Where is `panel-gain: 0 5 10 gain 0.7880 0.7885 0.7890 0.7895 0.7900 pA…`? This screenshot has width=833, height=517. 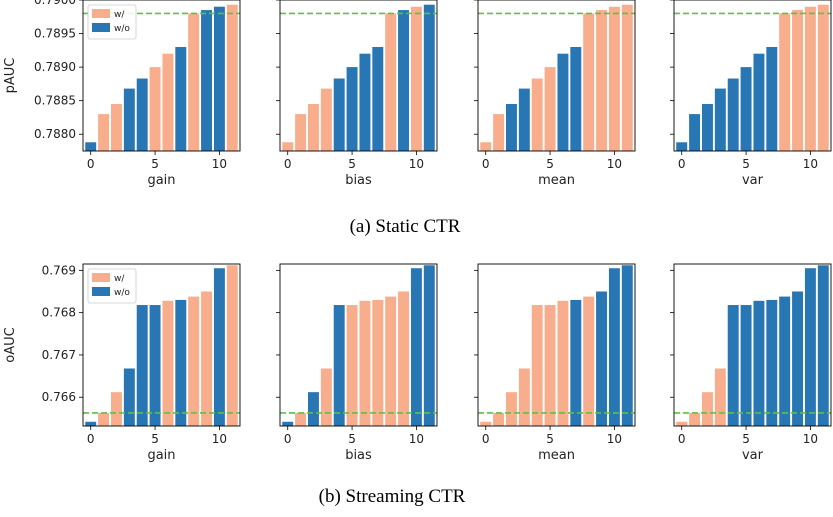
panel-gain: 0 5 10 gain 0.7880 0.7885 0.7890 0.7895 0.7900 pA… is located at coordinates (122, 94).